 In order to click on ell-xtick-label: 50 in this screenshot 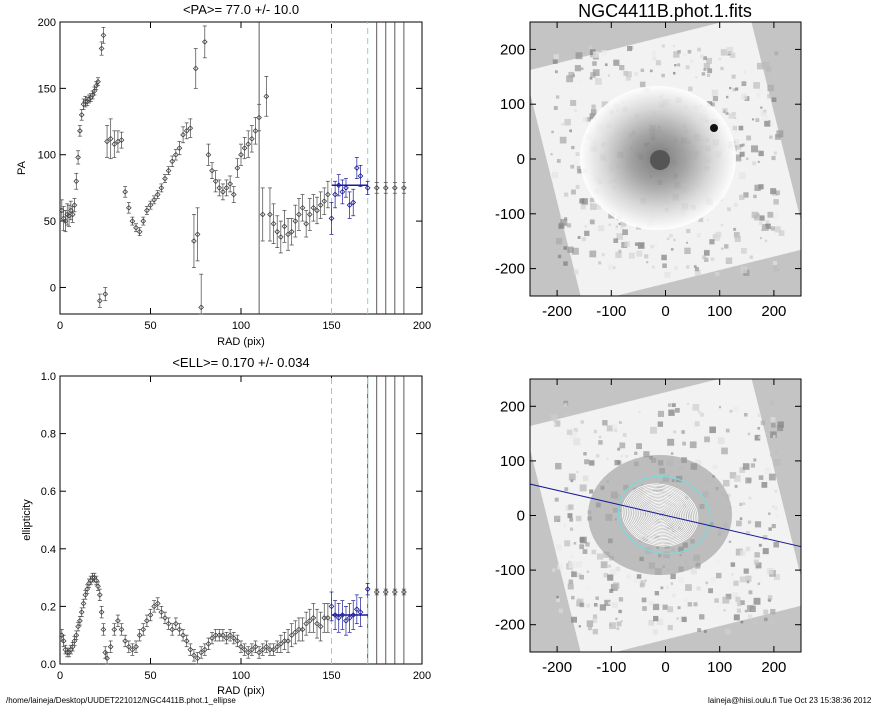, I will do `click(150, 676)`.